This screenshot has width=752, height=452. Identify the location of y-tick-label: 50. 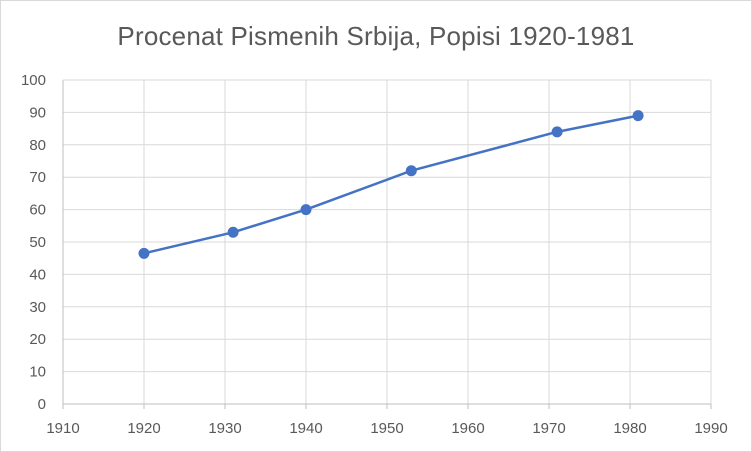
(37, 242).